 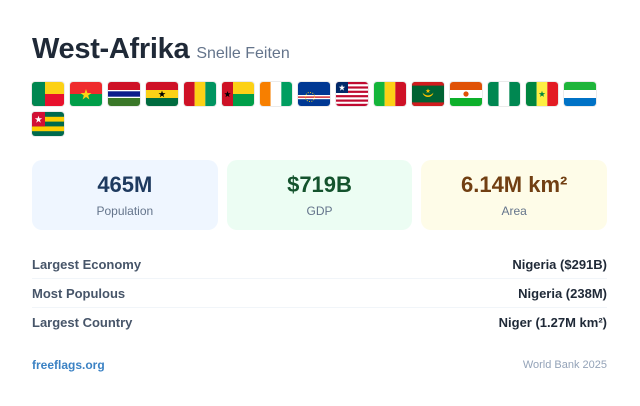 I want to click on fact-row-most-populous: Most Populous Nigeria (238M), so click(x=319, y=293).